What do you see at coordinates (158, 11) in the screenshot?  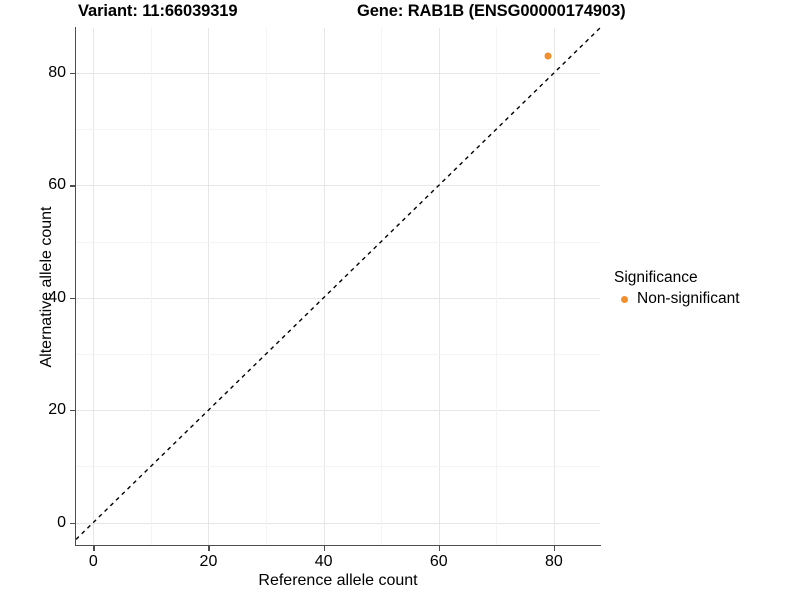 I see `variant-title: Variant: 11:66039319` at bounding box center [158, 11].